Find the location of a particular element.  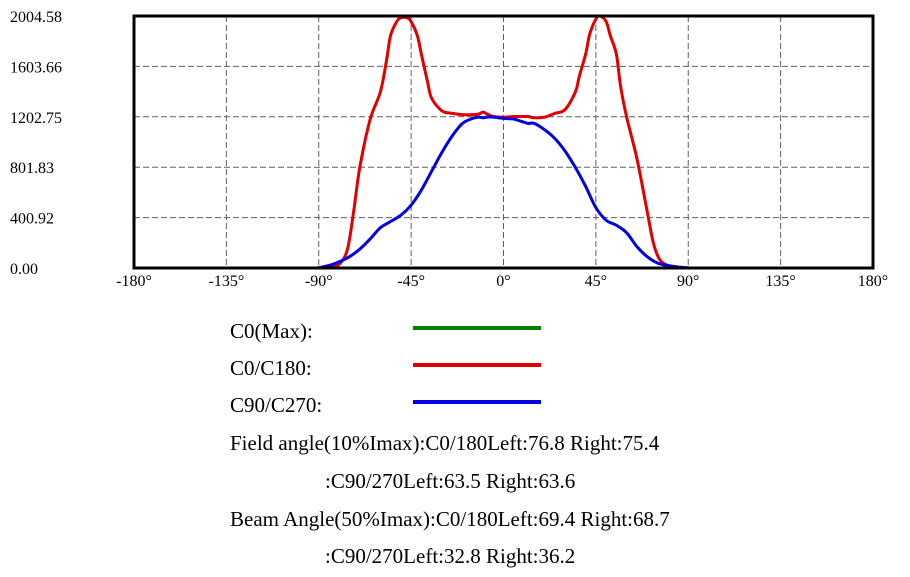

legend-c0-c180-line is located at coordinates (477, 365).